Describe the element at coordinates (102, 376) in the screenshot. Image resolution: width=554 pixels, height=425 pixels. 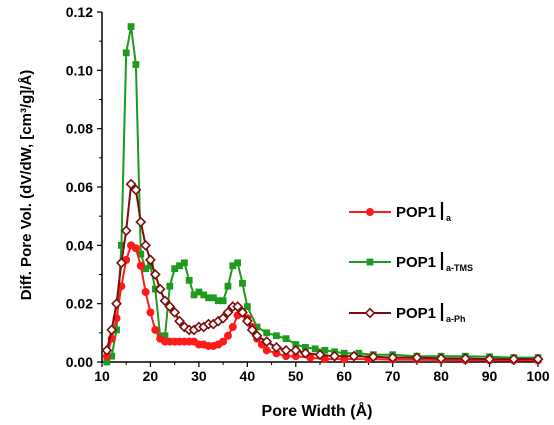
I see `x-tick-label: 10` at that location.